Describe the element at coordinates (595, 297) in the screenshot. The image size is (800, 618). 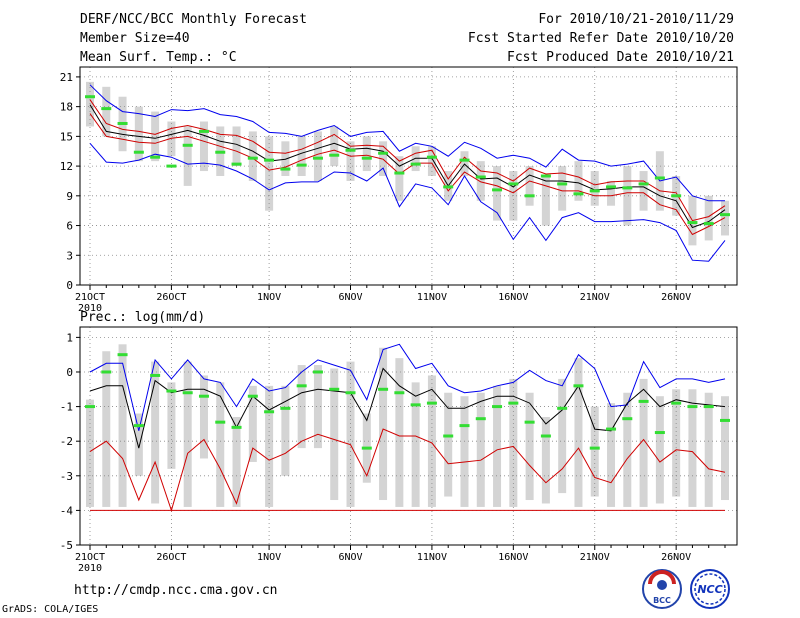
I see `temp-xtick-label: 21NOV` at that location.